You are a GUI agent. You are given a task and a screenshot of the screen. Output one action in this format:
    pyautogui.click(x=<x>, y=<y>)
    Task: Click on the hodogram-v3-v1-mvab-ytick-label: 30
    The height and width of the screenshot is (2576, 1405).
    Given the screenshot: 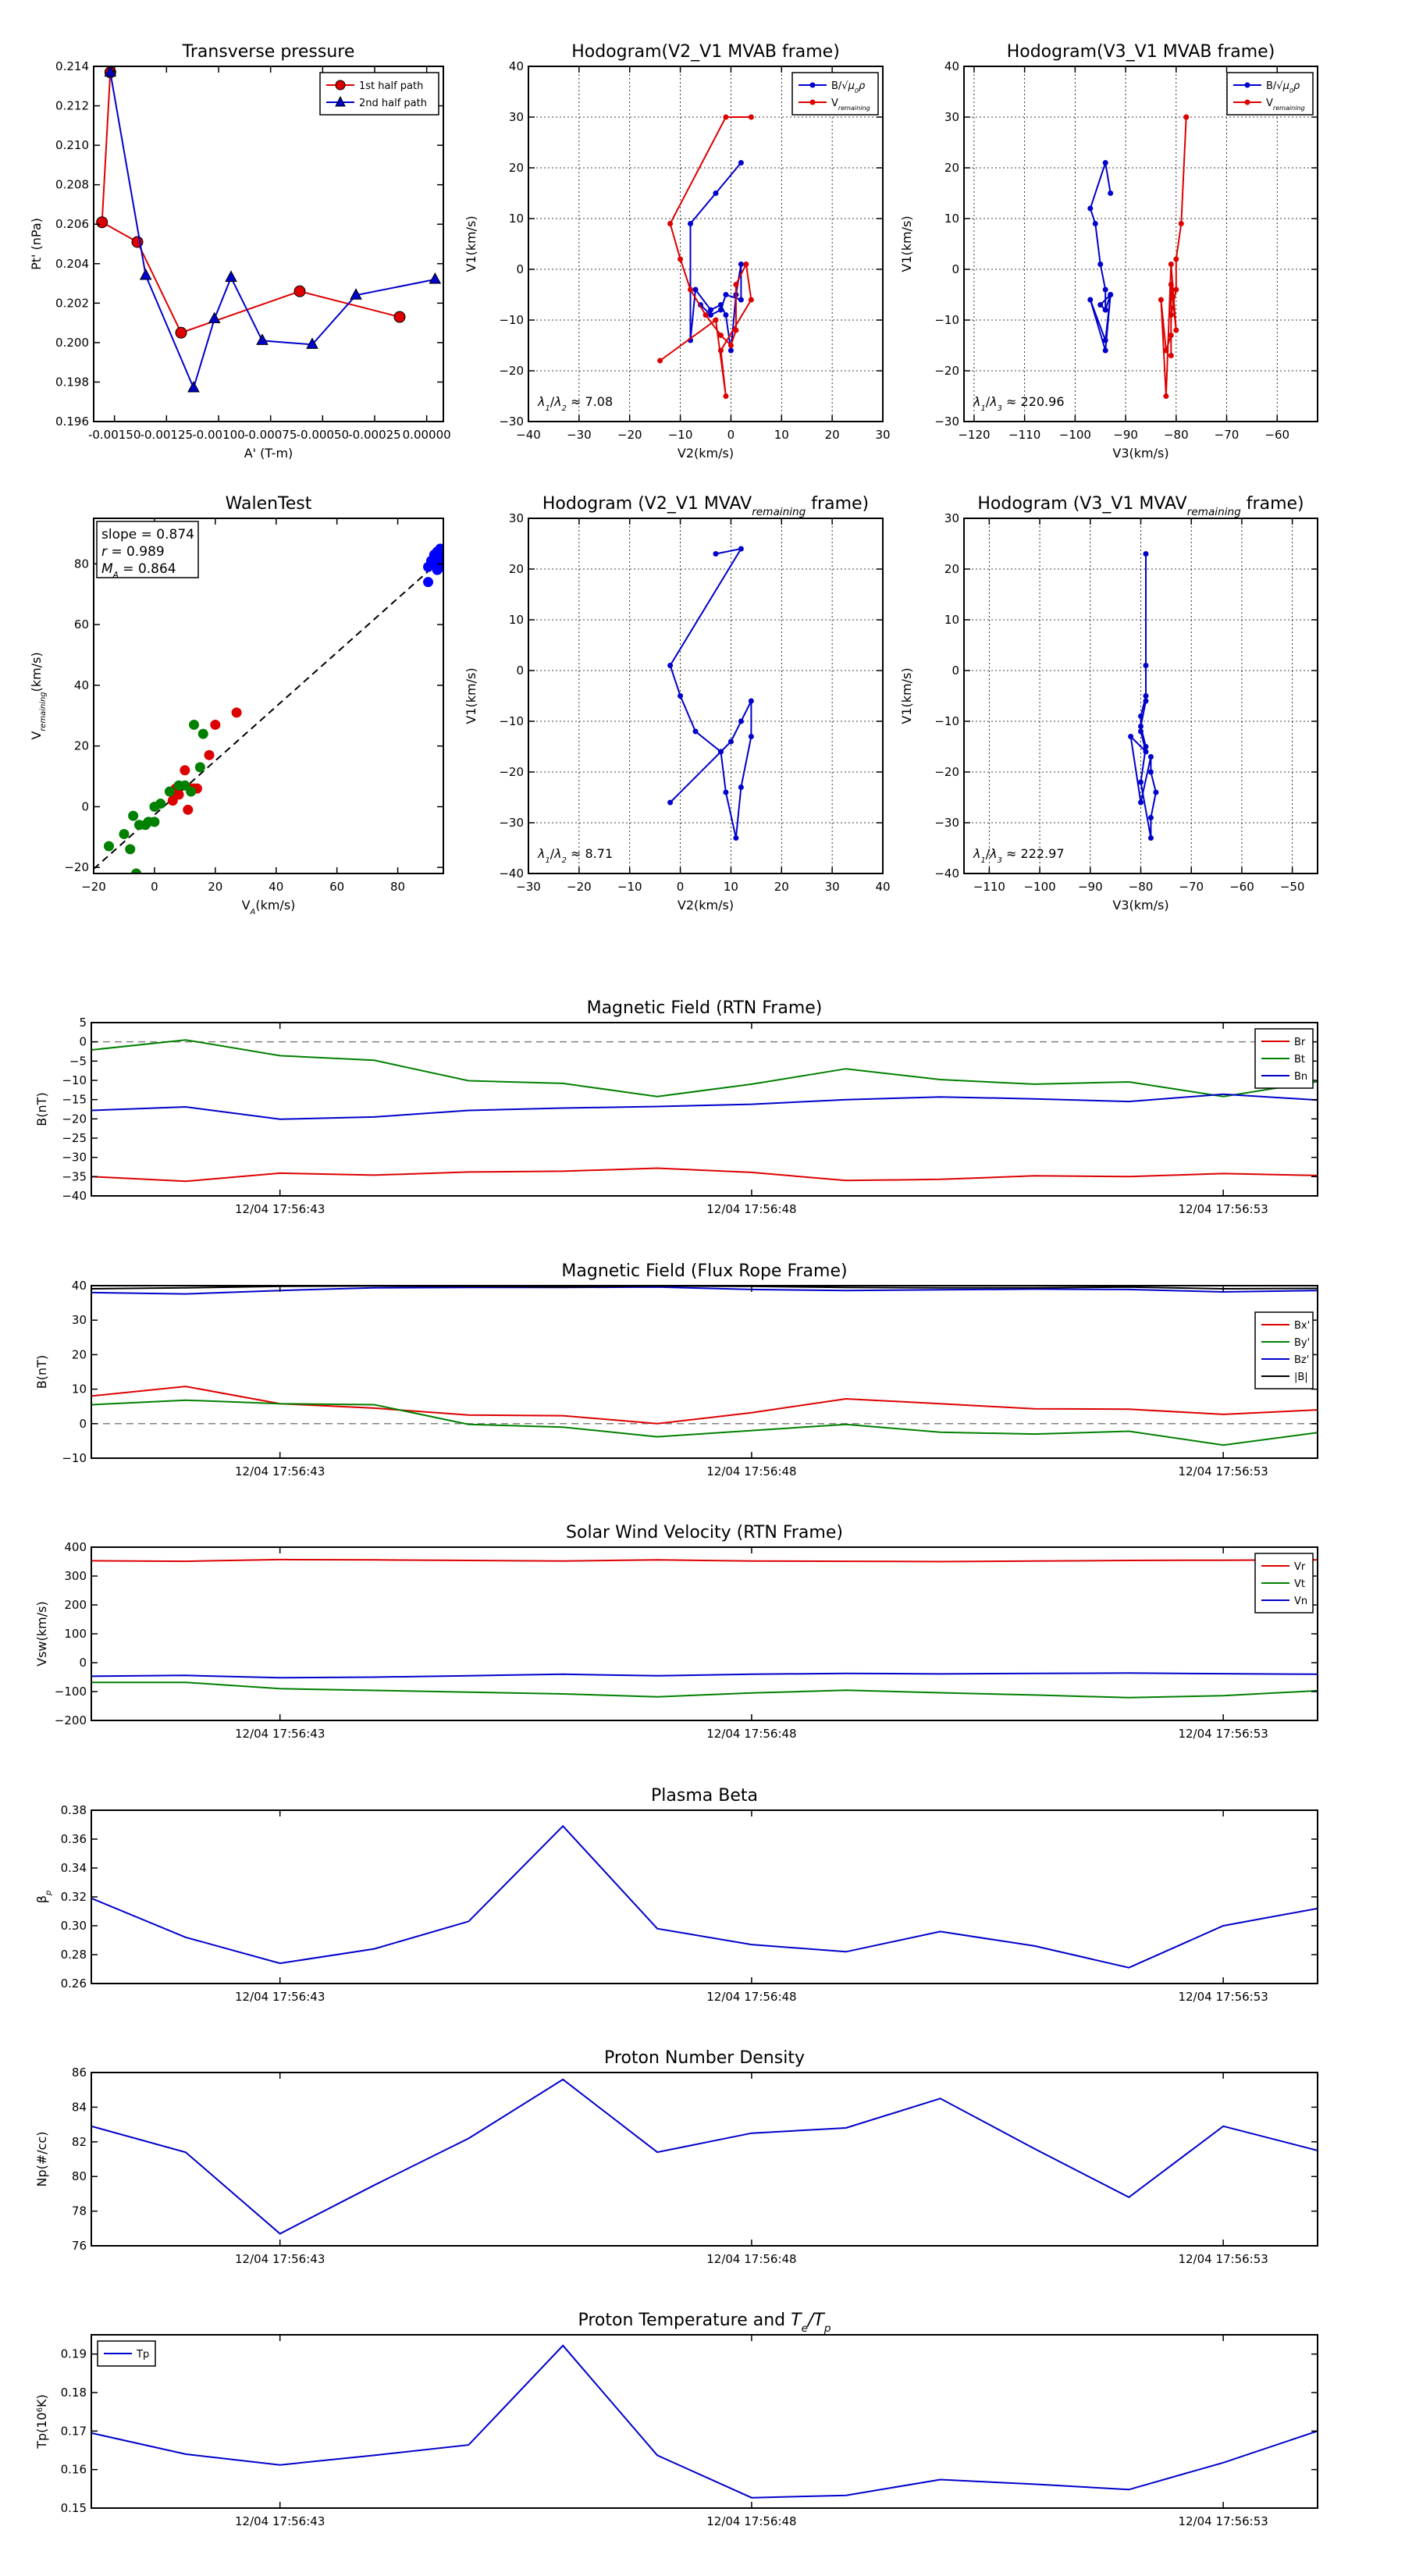 What is the action you would take?
    pyautogui.click(x=952, y=117)
    